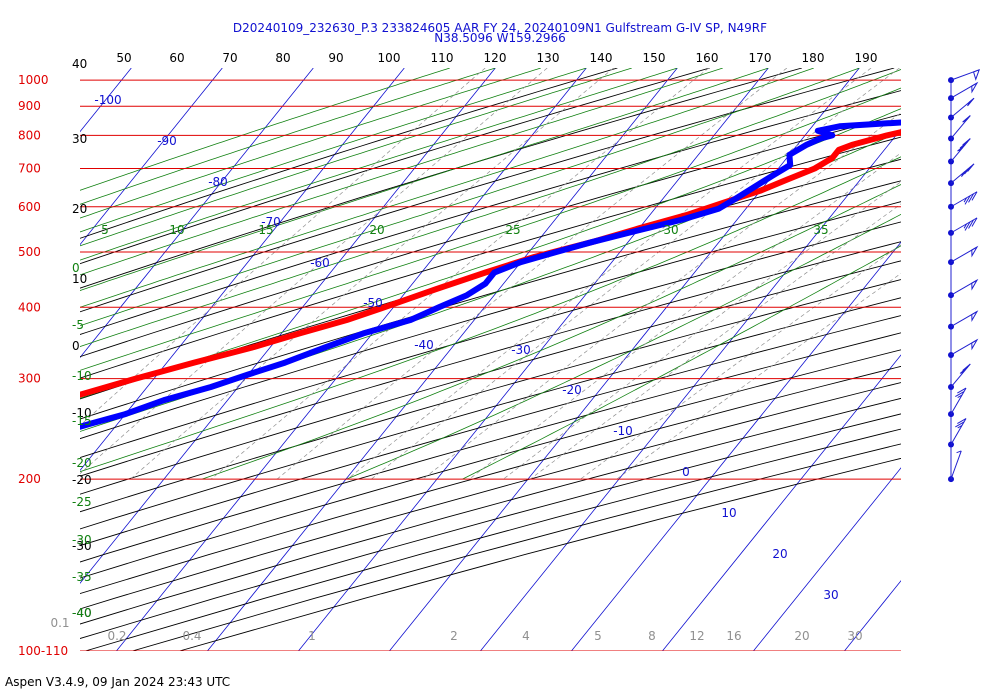 This screenshot has width=1000, height=700. Describe the element at coordinates (312, 636) in the screenshot. I see `mixing-ratio-label: 1` at that location.